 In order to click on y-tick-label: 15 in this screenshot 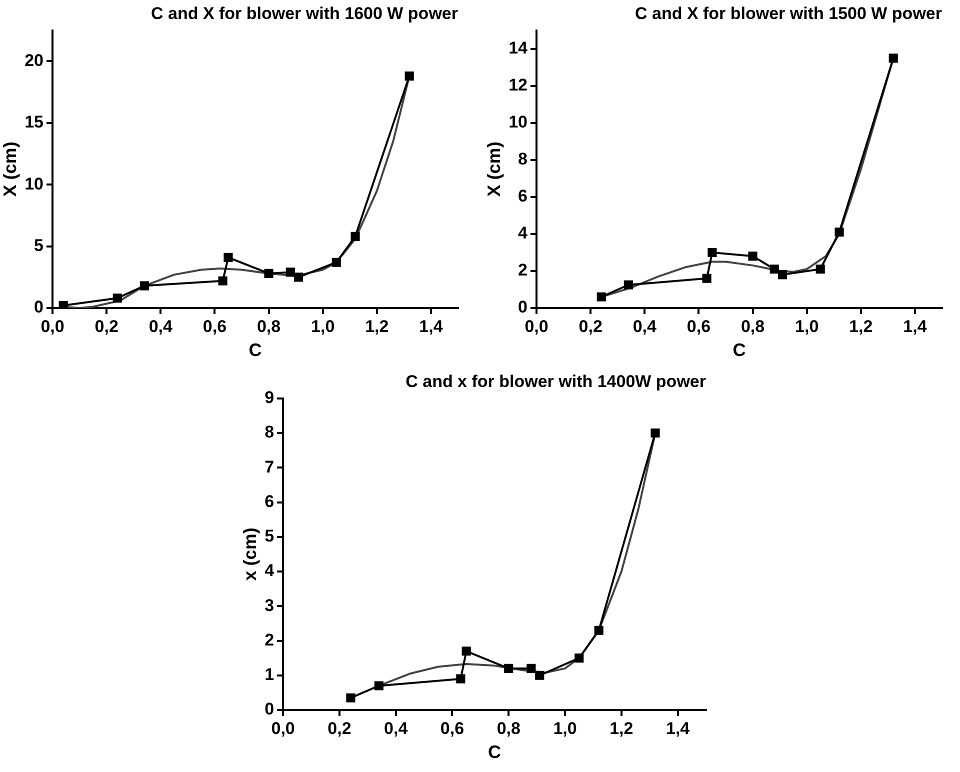, I will do `click(34, 122)`.